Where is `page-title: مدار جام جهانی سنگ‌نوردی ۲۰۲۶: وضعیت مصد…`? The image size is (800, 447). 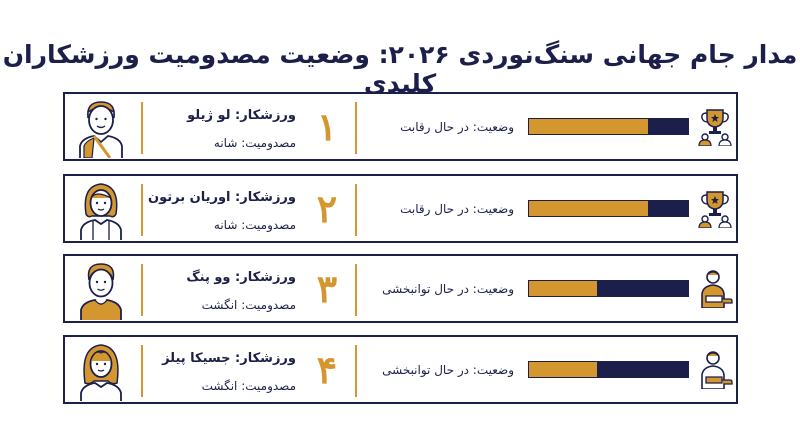 page-title: مدار جام جهانی سنگ‌نوردی ۲۰۲۶: وضعیت مصد… is located at coordinates (400, 69).